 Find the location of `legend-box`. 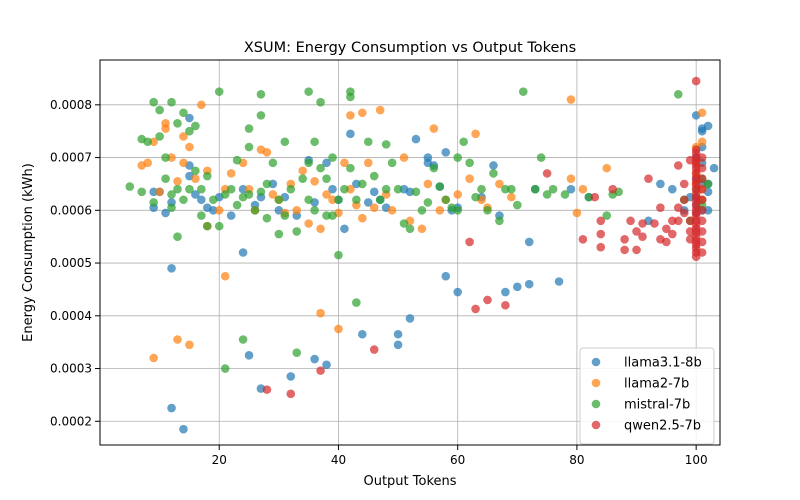

legend-box is located at coordinates (647, 396).